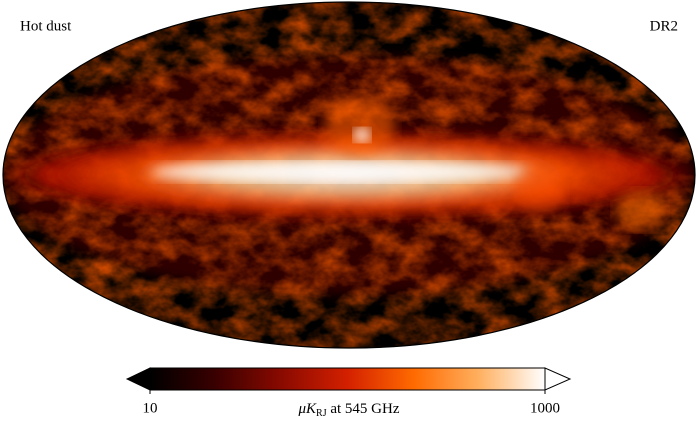 The width and height of the screenshot is (698, 422). I want to click on colorbar-under-arrow, so click(138, 379).